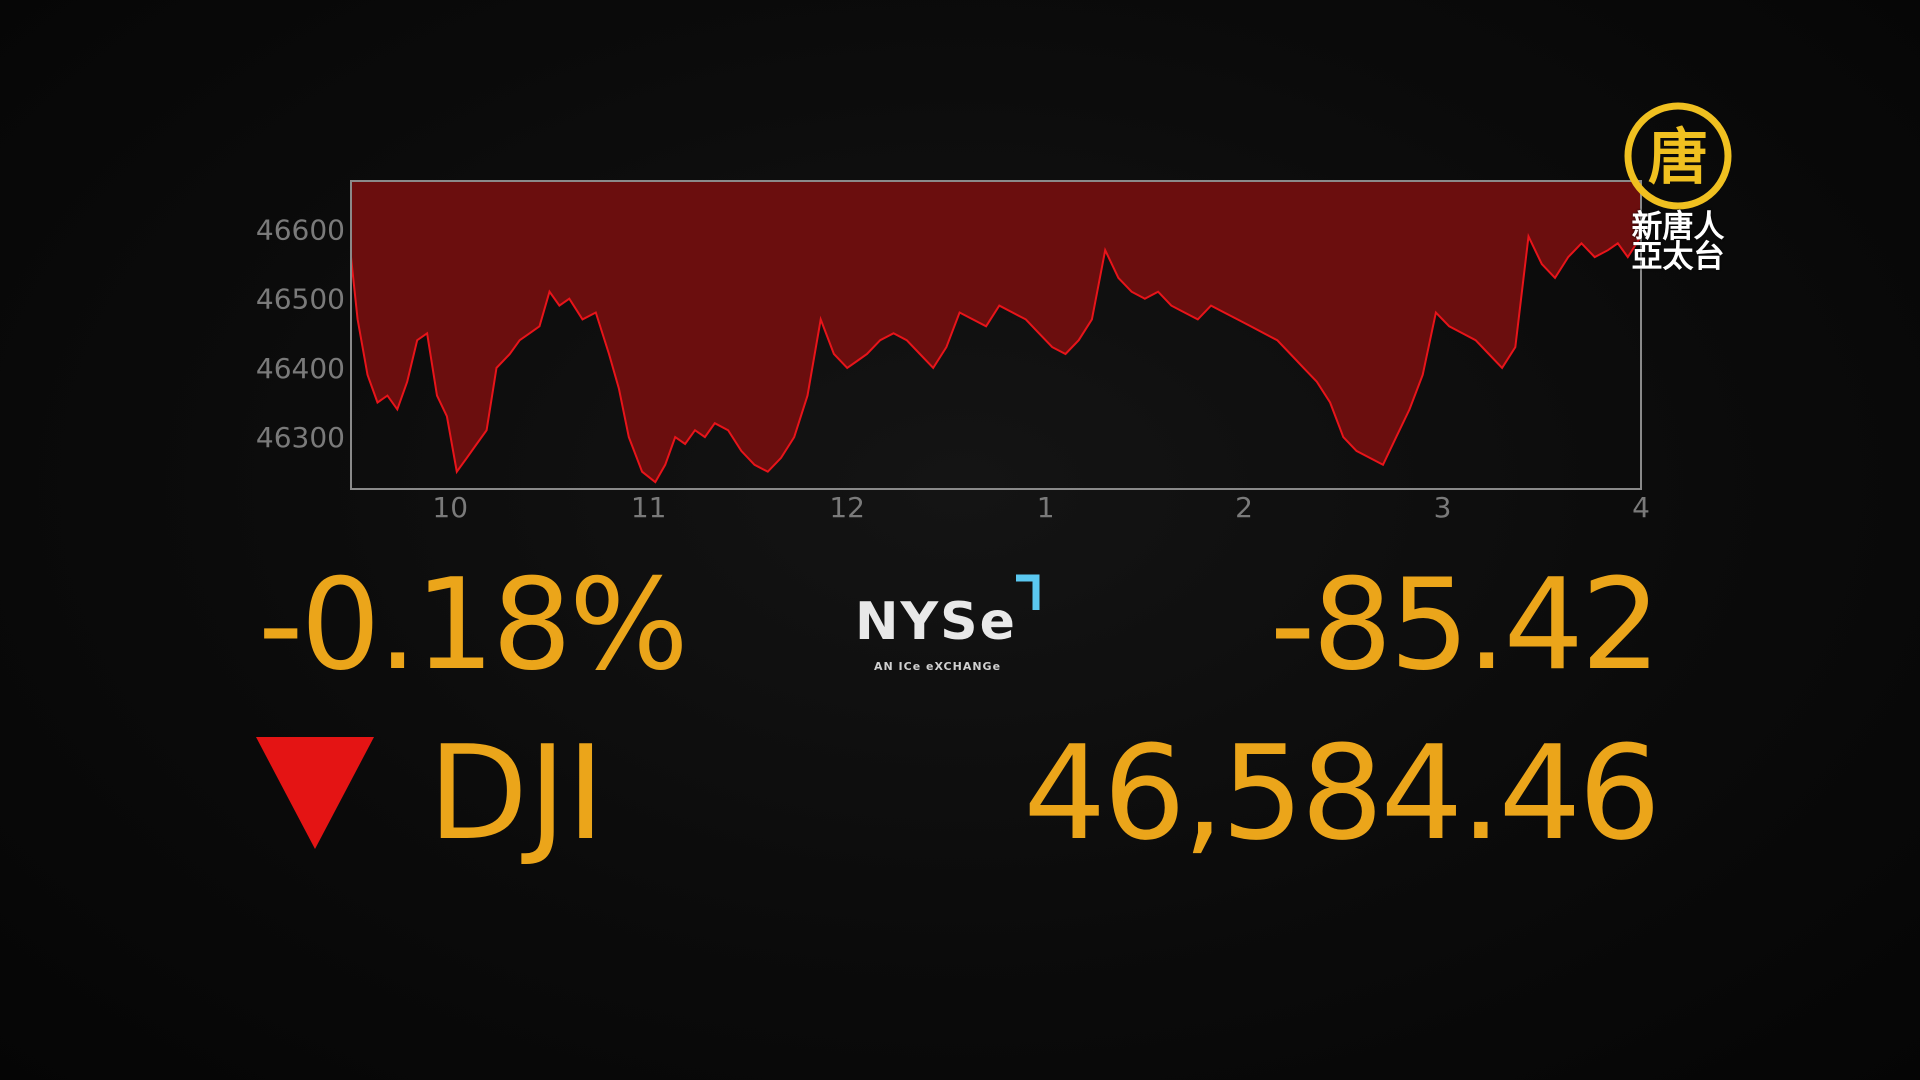 The width and height of the screenshot is (1920, 1080). Describe the element at coordinates (1443, 507) in the screenshot. I see `x-tick-label: 3` at that location.